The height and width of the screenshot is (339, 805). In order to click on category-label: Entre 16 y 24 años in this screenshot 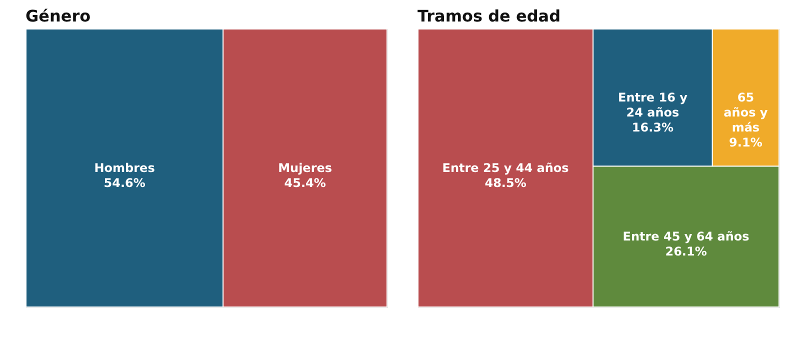, I will do `click(653, 105)`.